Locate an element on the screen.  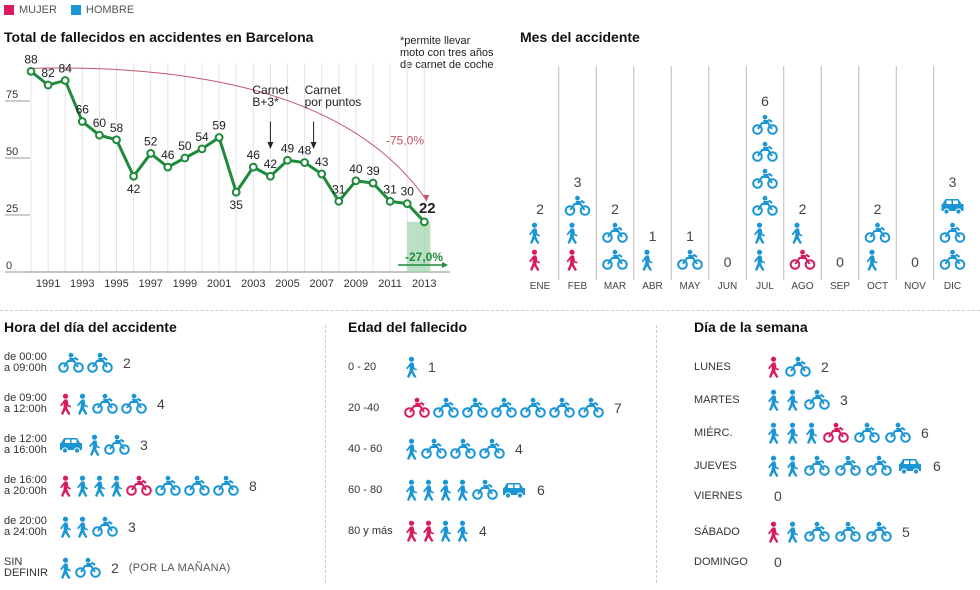
data-label: 59 is located at coordinates (219, 125).